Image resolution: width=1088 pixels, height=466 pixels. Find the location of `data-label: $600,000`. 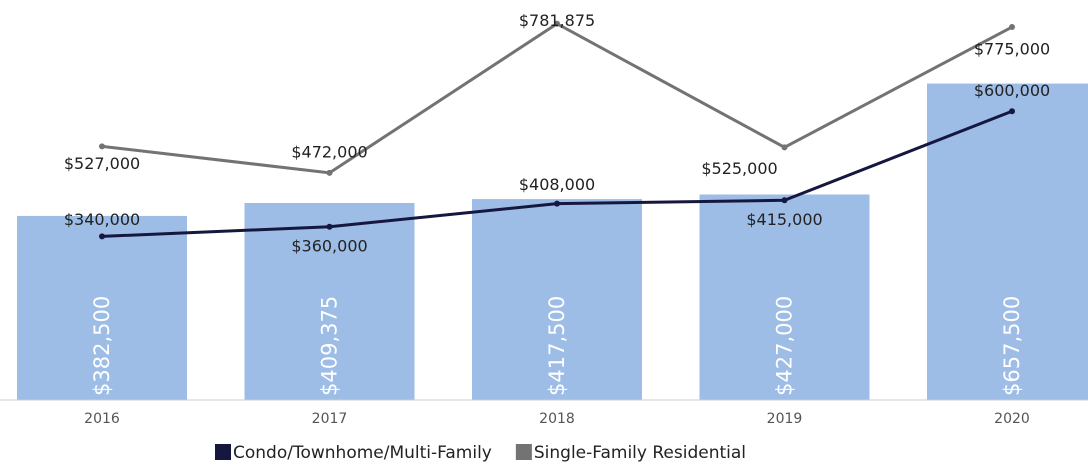

data-label: $600,000 is located at coordinates (1012, 90).